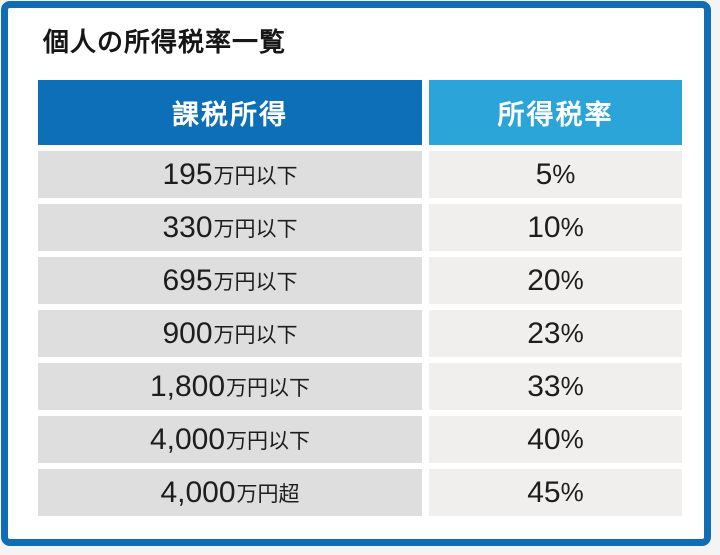  Describe the element at coordinates (544, 386) in the screenshot. I see `rate-value: 33` at that location.